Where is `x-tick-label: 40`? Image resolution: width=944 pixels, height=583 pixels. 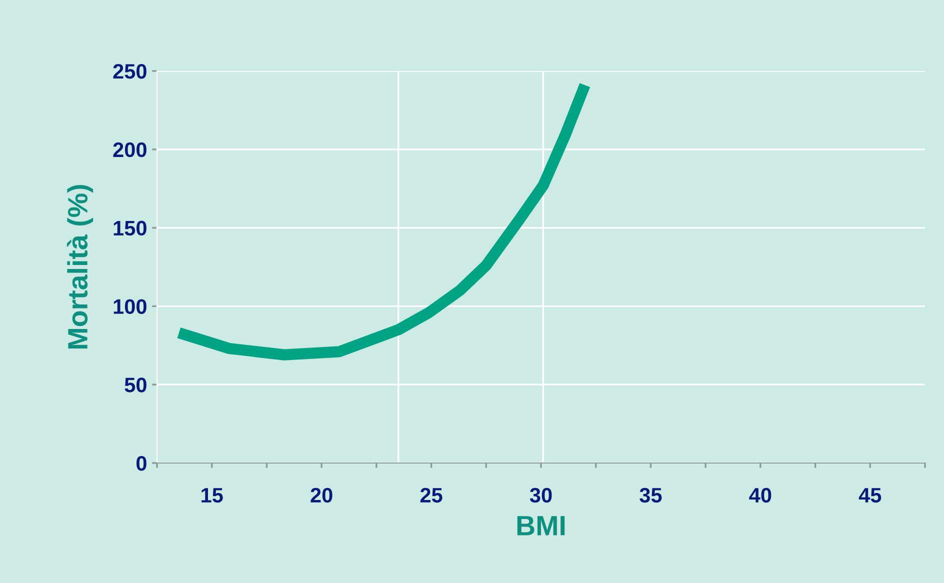
x-tick-label: 40 is located at coordinates (760, 495).